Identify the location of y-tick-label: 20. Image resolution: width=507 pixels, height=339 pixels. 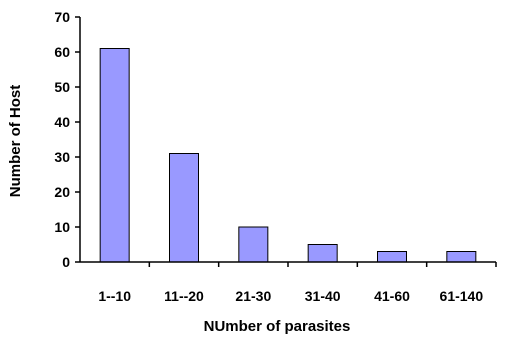
(62, 192).